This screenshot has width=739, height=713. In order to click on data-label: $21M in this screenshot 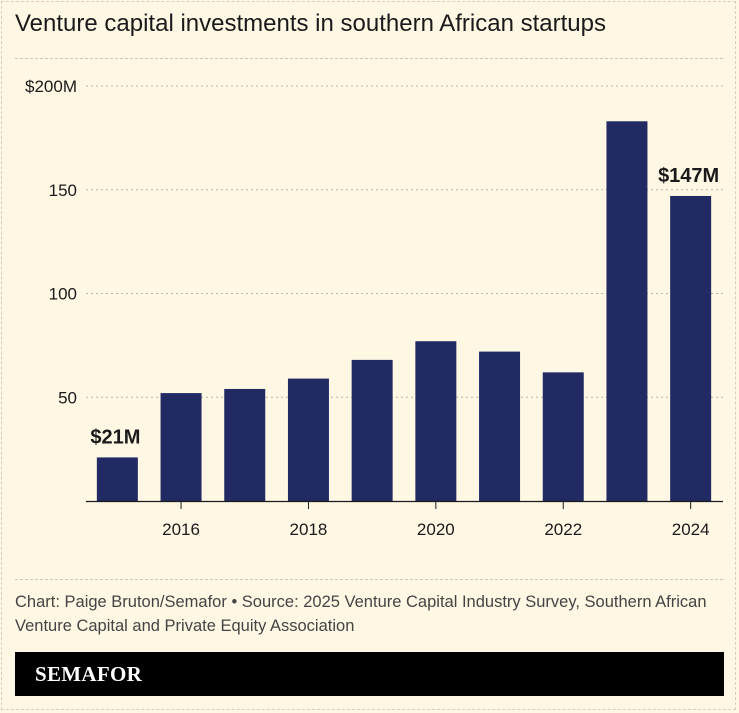, I will do `click(115, 437)`.